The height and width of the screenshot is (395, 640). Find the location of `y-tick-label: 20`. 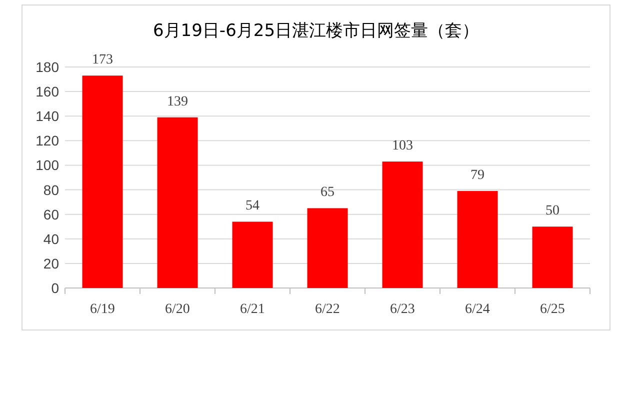

y-tick-label: 20 is located at coordinates (51, 263).